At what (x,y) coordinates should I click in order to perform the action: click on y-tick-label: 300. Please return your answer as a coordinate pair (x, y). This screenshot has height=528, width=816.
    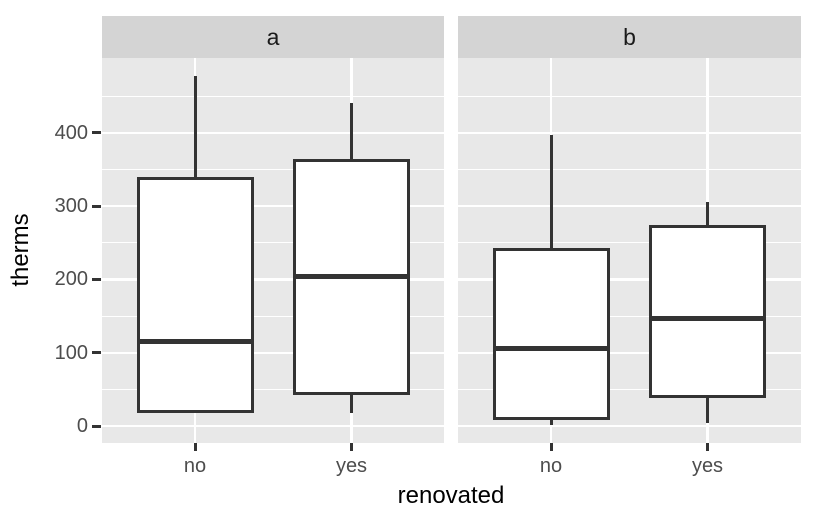
    Looking at the image, I should click on (71, 206).